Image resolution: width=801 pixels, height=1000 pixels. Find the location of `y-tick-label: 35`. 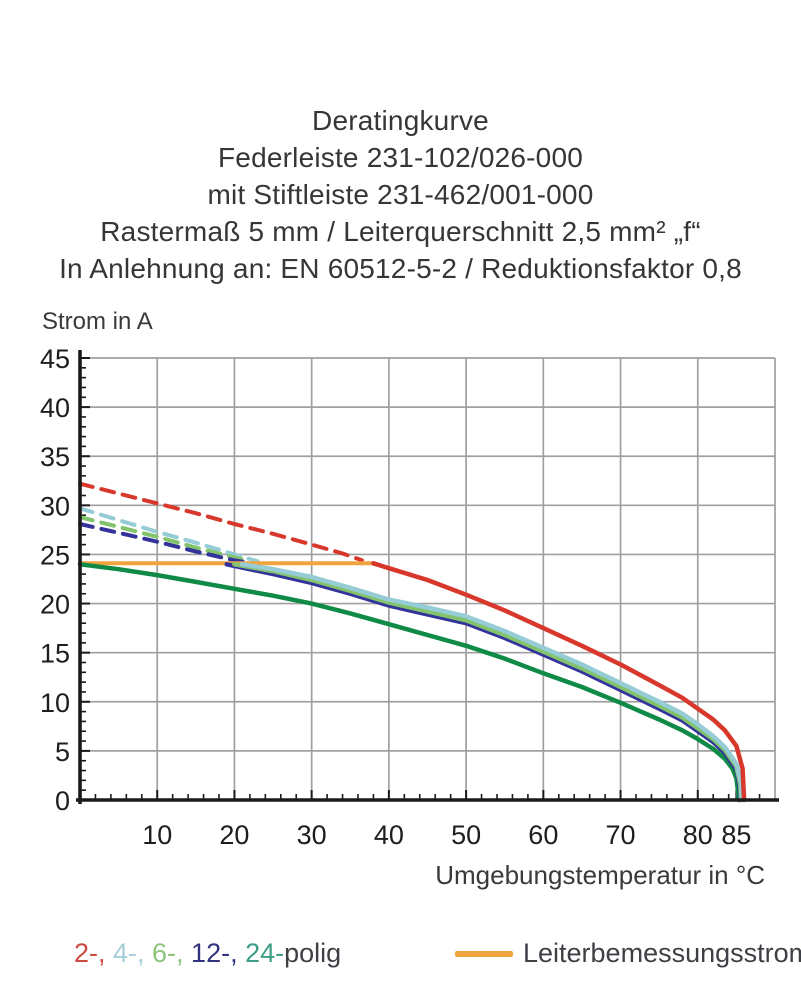

y-tick-label: 35 is located at coordinates (55, 457).